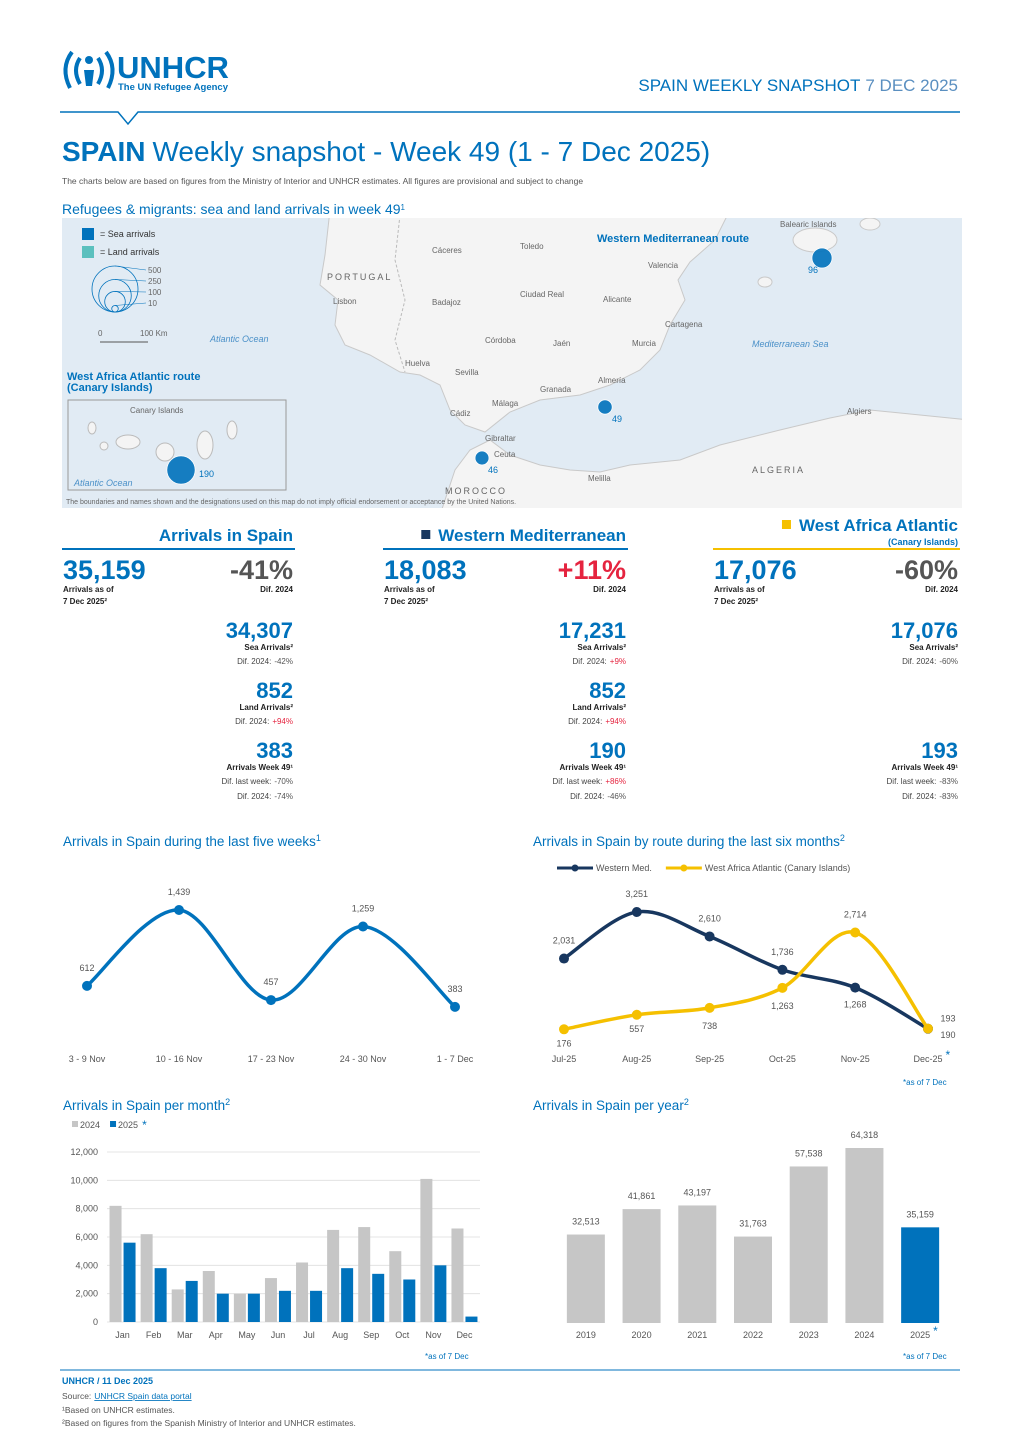  I want to click on legend-size-label: 10, so click(152, 303).